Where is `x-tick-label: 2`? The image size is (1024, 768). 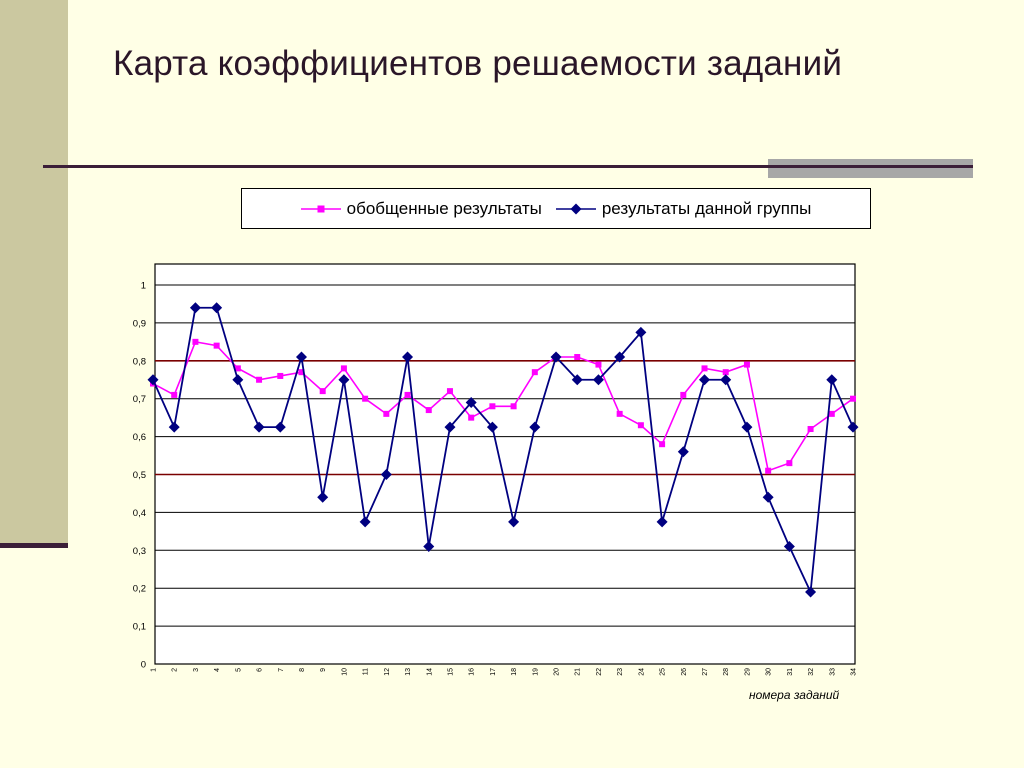 x-tick-label: 2 is located at coordinates (175, 670).